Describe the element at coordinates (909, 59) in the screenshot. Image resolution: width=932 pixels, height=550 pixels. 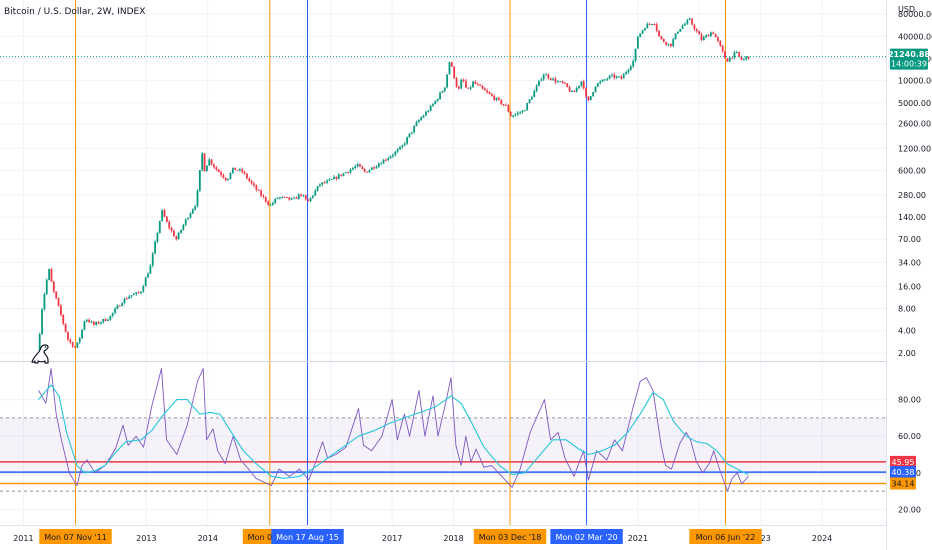
I see `last-price-badge` at that location.